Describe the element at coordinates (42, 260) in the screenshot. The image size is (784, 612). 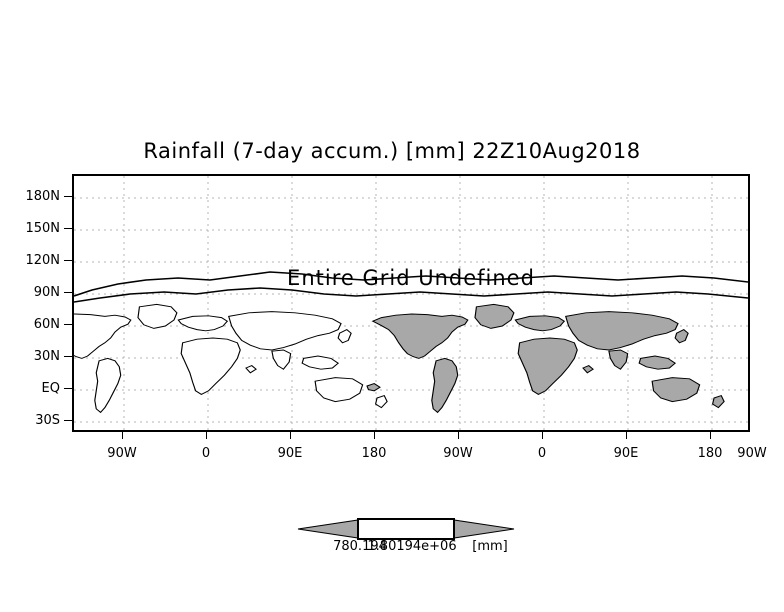
I see `y-axis-label-120n: 120N` at that location.